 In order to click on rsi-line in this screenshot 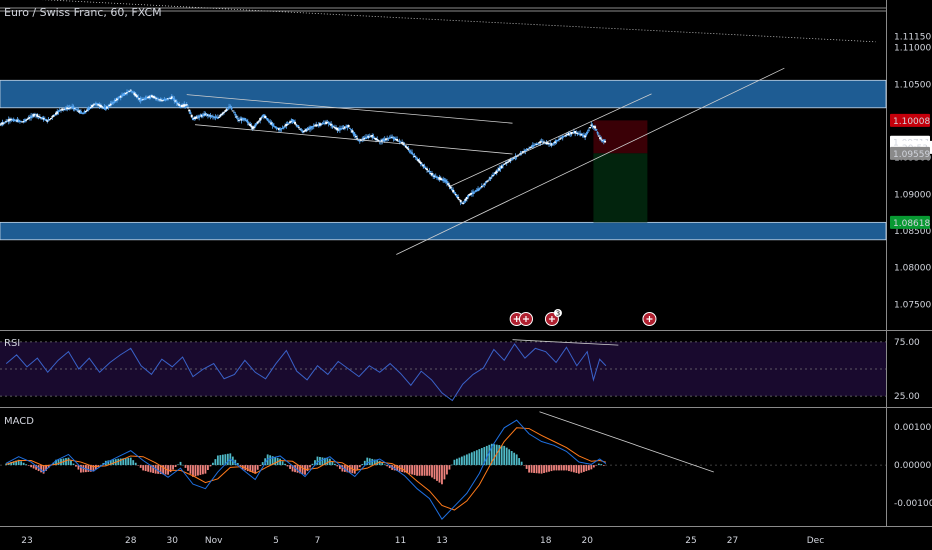, I will do `click(306, 372)`.